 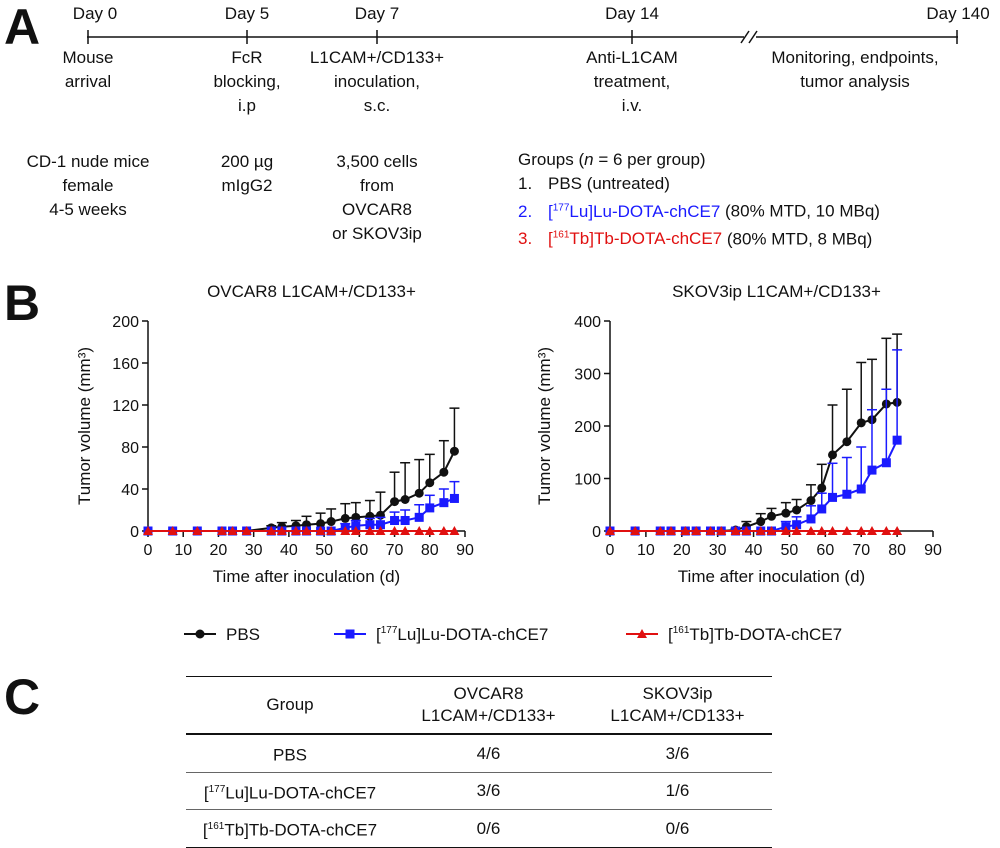 What do you see at coordinates (395, 550) in the screenshot?
I see `x-tick-label: 70` at bounding box center [395, 550].